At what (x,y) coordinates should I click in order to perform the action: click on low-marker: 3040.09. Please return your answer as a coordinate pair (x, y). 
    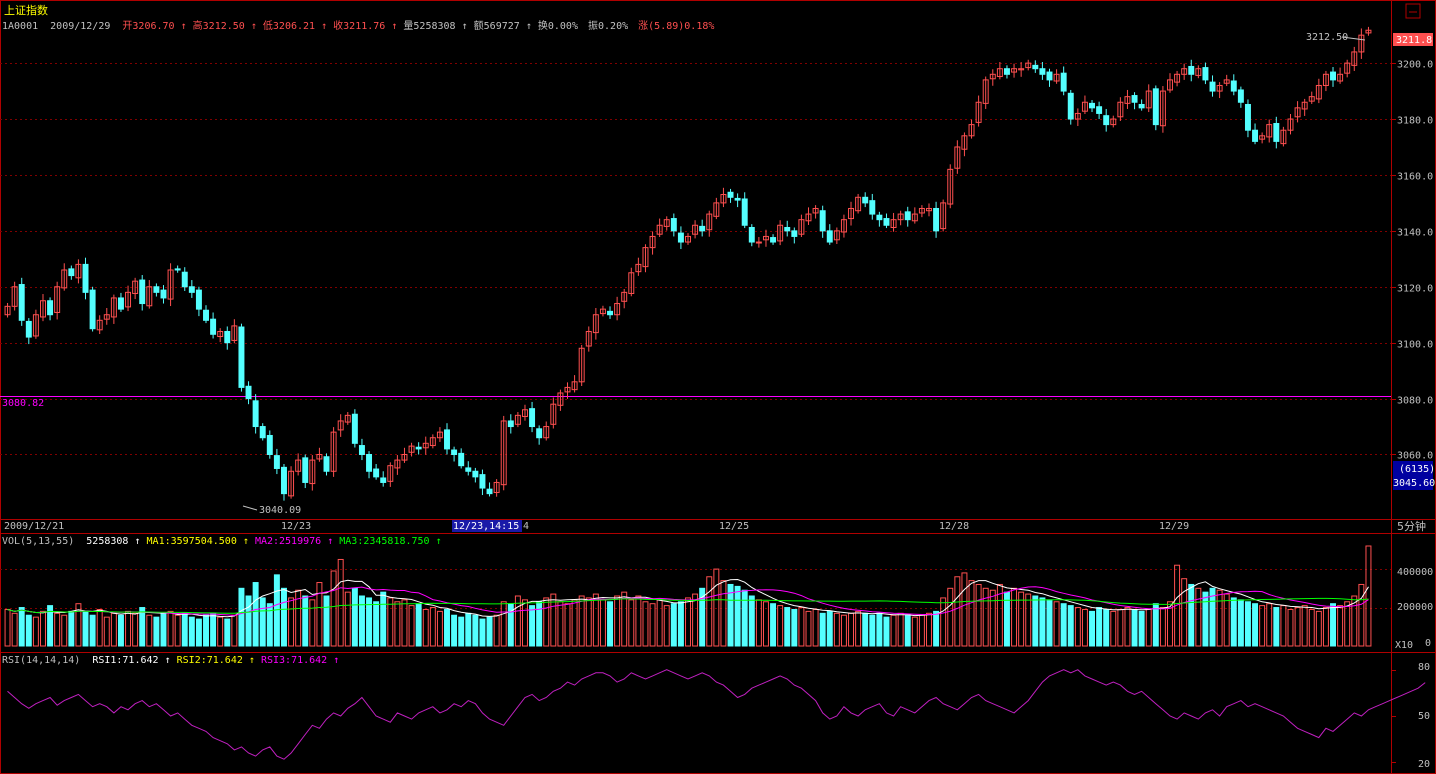
    Looking at the image, I should click on (280, 510).